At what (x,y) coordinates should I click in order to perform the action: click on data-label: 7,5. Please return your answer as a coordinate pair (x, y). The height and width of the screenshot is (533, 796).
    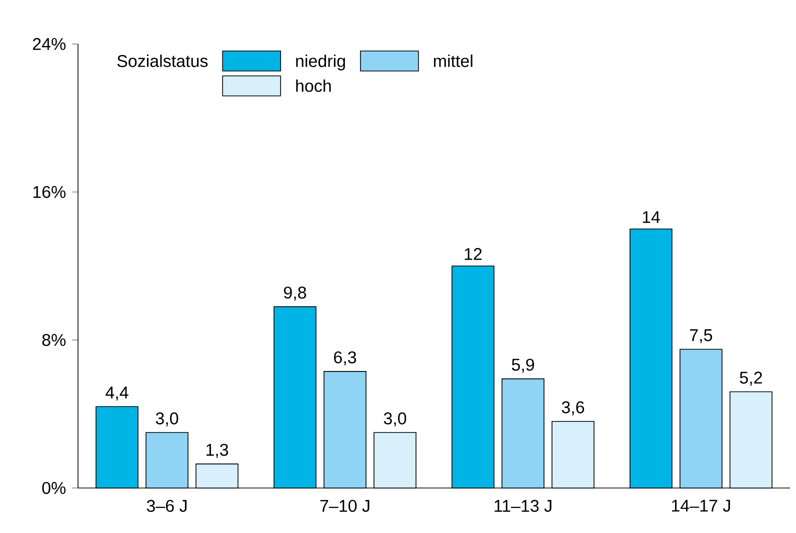
    Looking at the image, I should click on (701, 336).